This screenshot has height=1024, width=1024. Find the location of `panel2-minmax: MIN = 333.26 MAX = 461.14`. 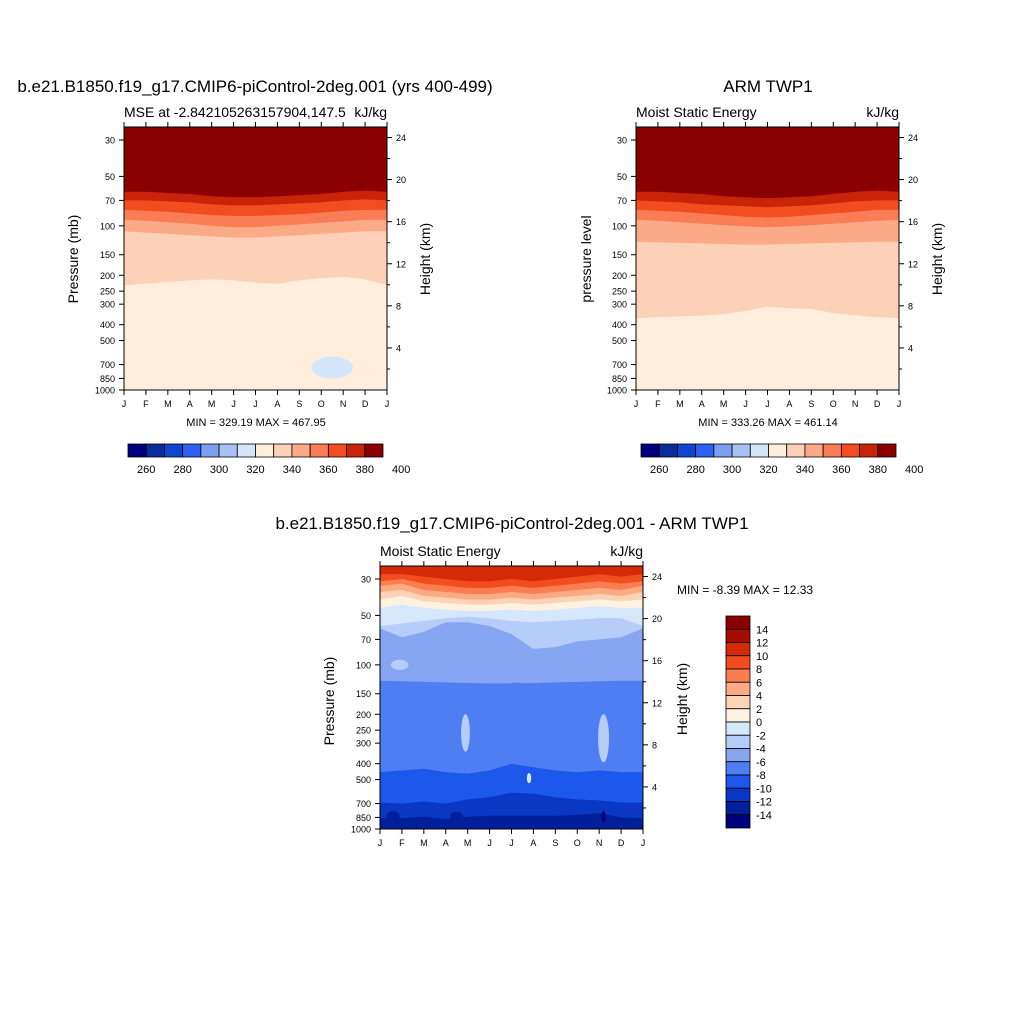

panel2-minmax: MIN = 333.26 MAX = 461.14 is located at coordinates (767, 423).